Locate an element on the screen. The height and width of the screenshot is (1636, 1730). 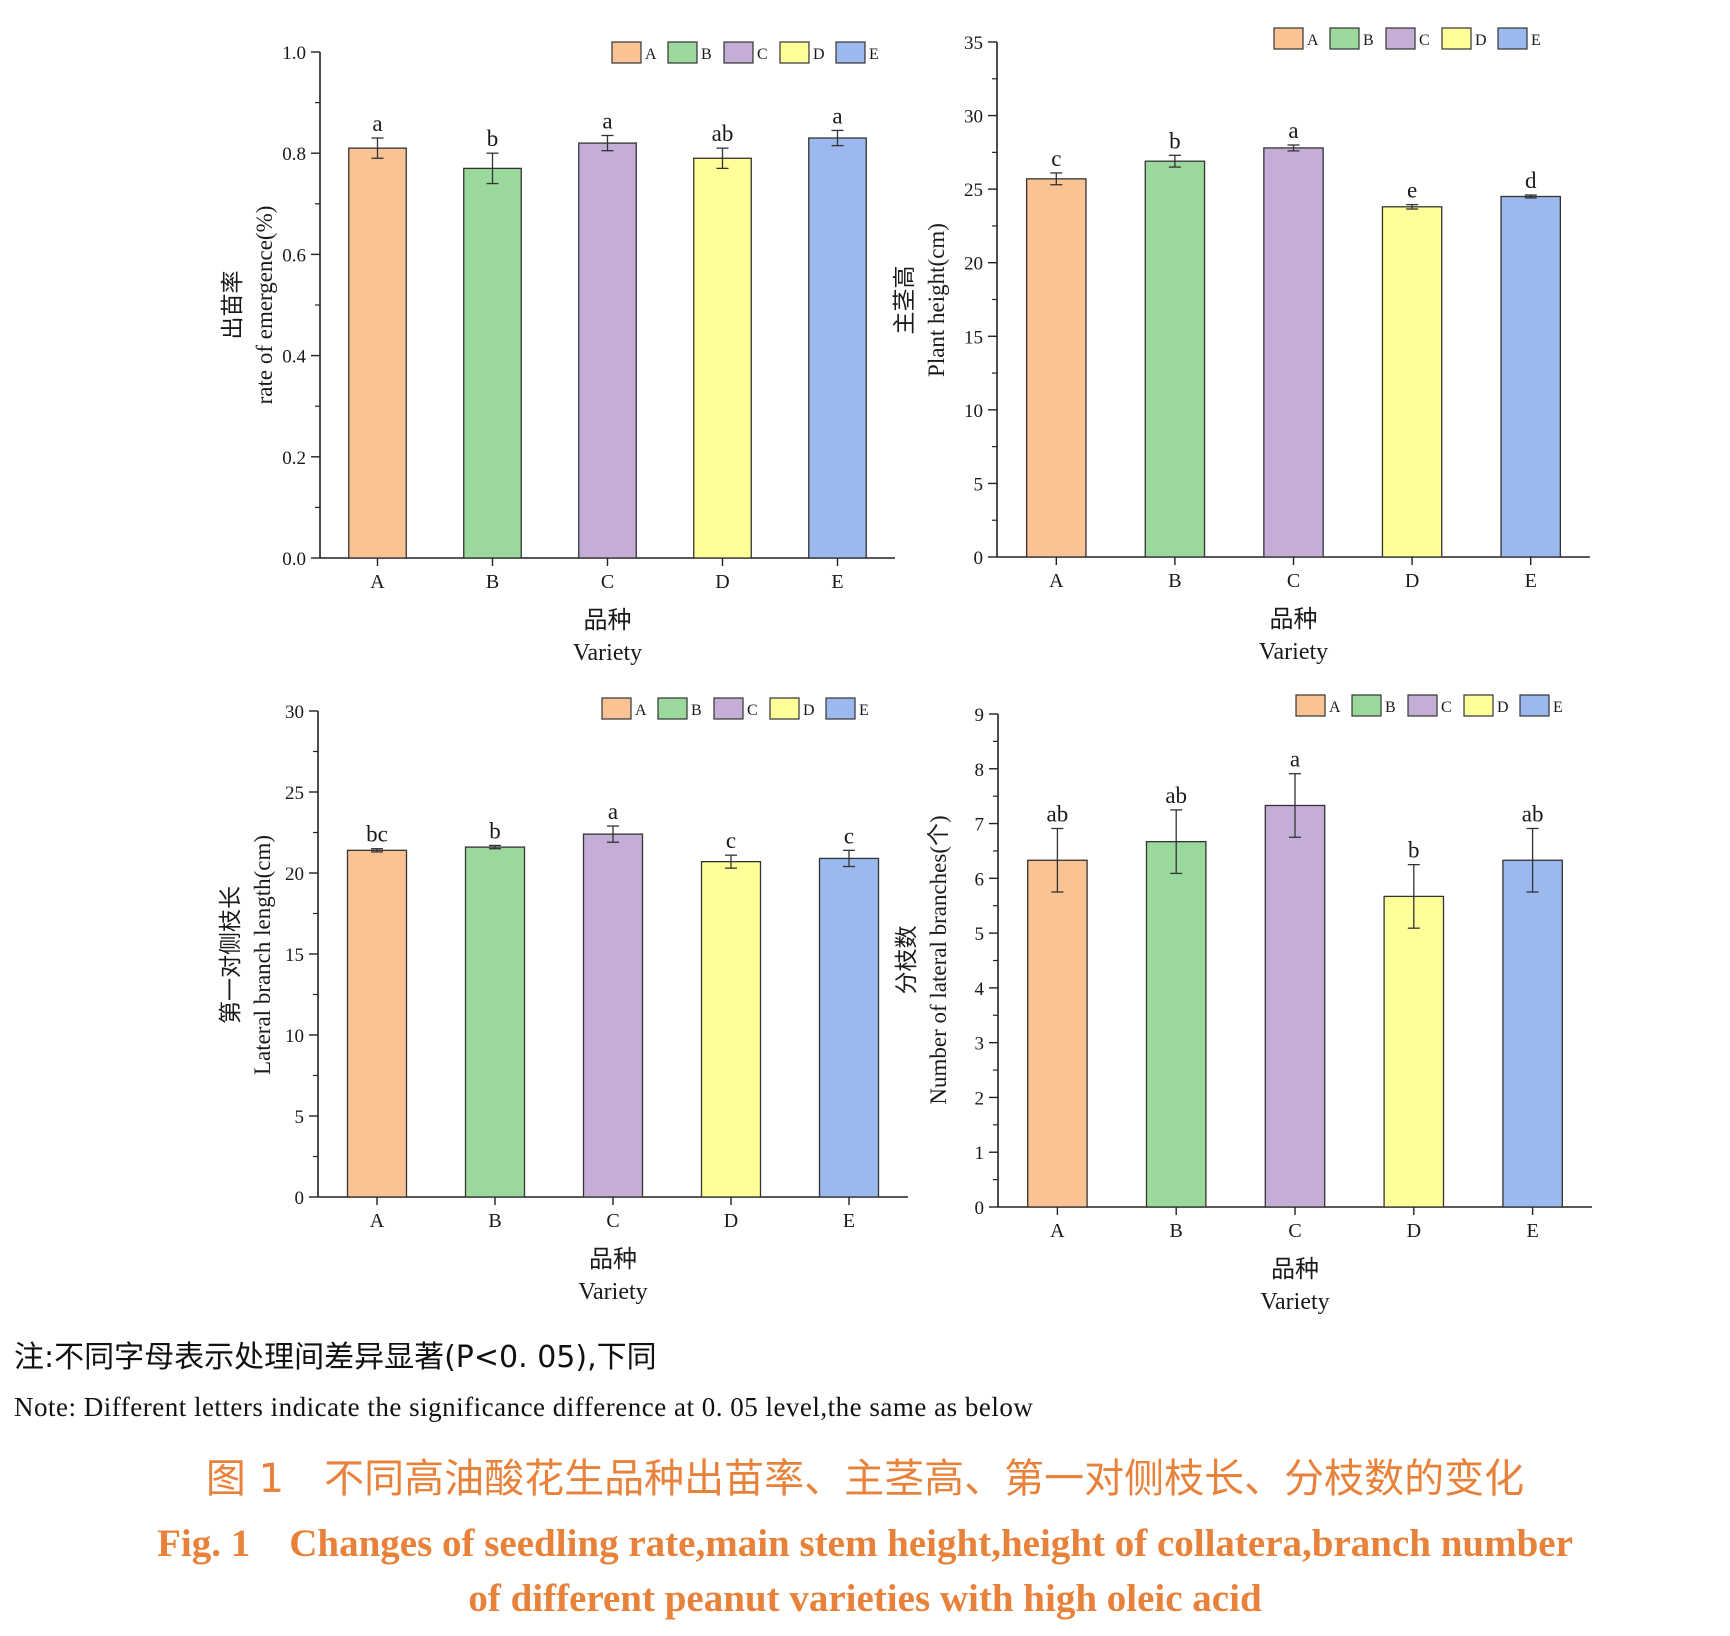
significance-letter-D: e is located at coordinates (1412, 190).